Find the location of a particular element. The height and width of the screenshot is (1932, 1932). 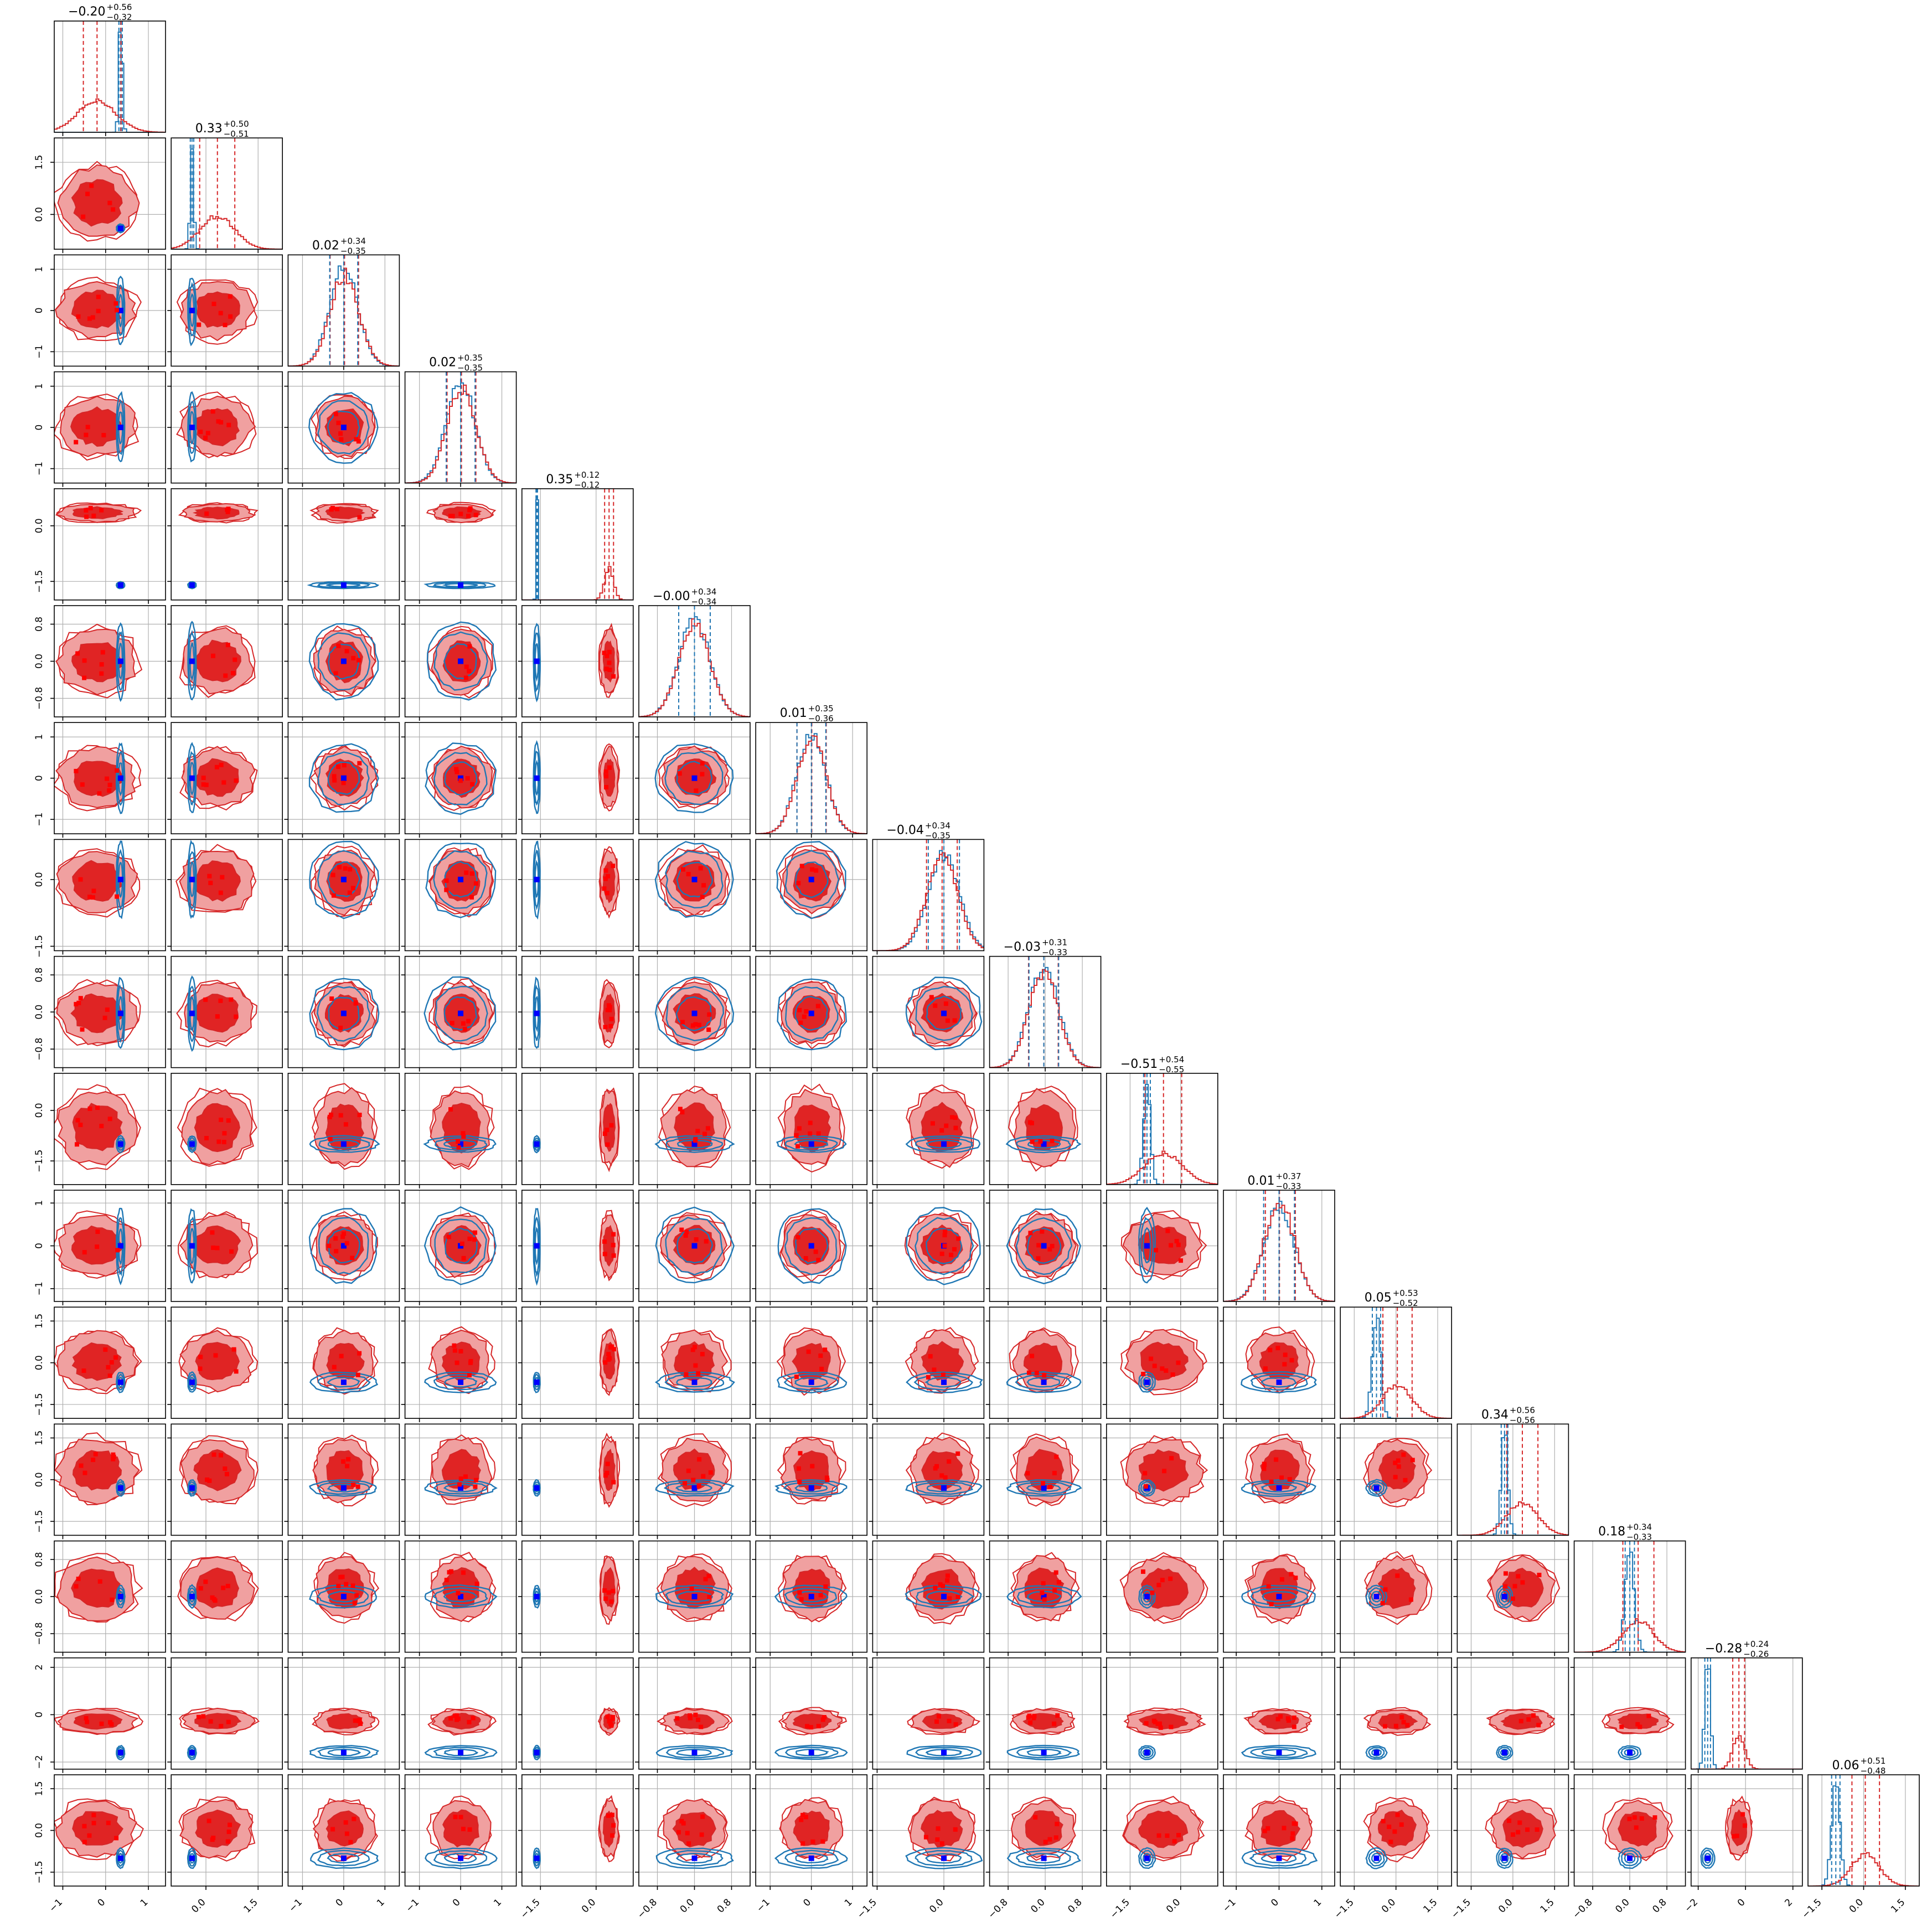

param-title-median: −0.51 is located at coordinates (1139, 1064).